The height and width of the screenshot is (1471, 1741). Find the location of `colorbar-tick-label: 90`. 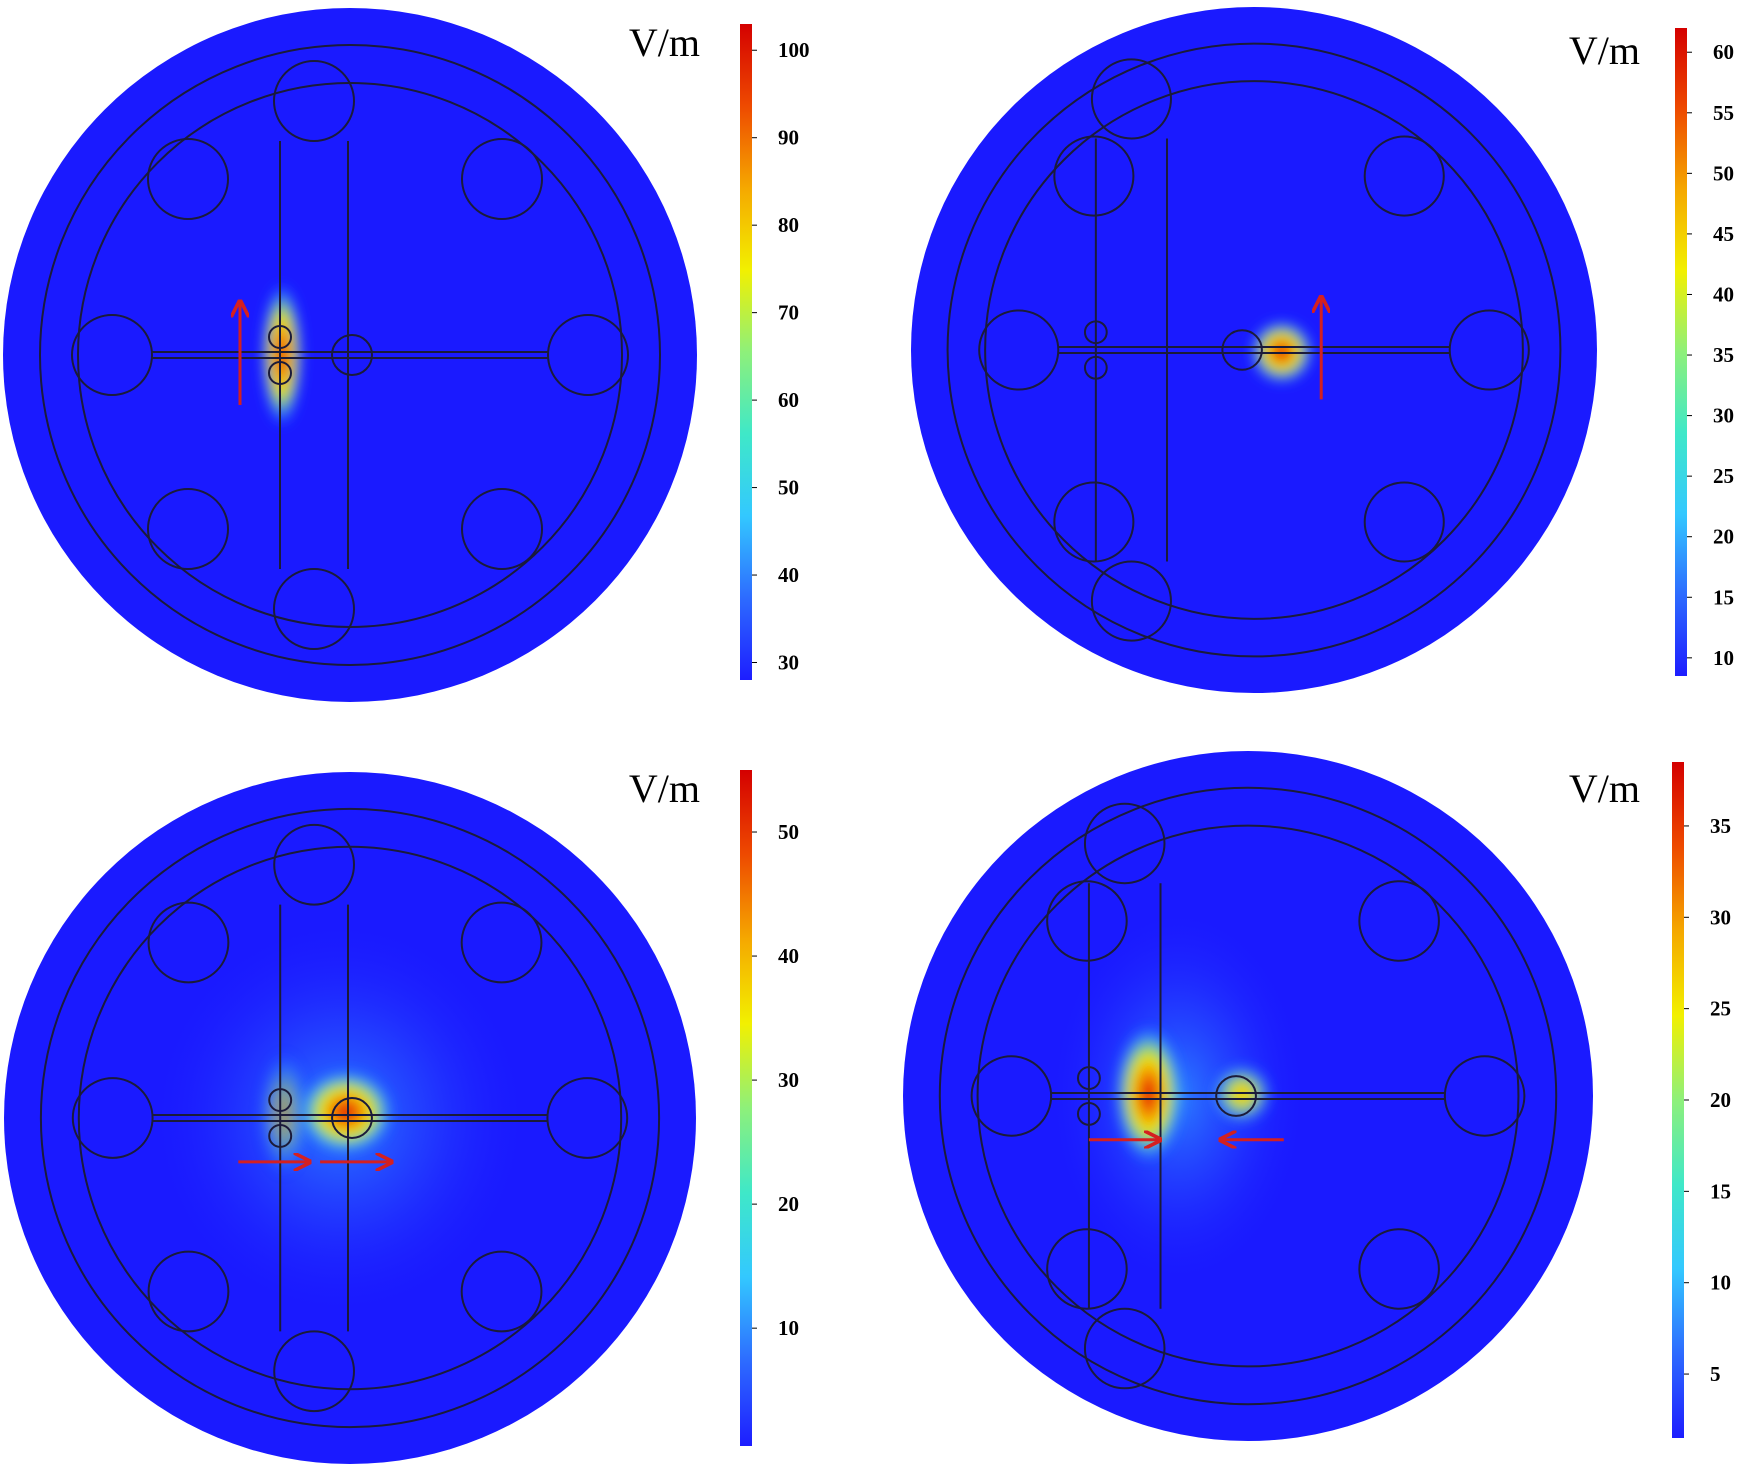

colorbar-tick-label: 90 is located at coordinates (788, 138).